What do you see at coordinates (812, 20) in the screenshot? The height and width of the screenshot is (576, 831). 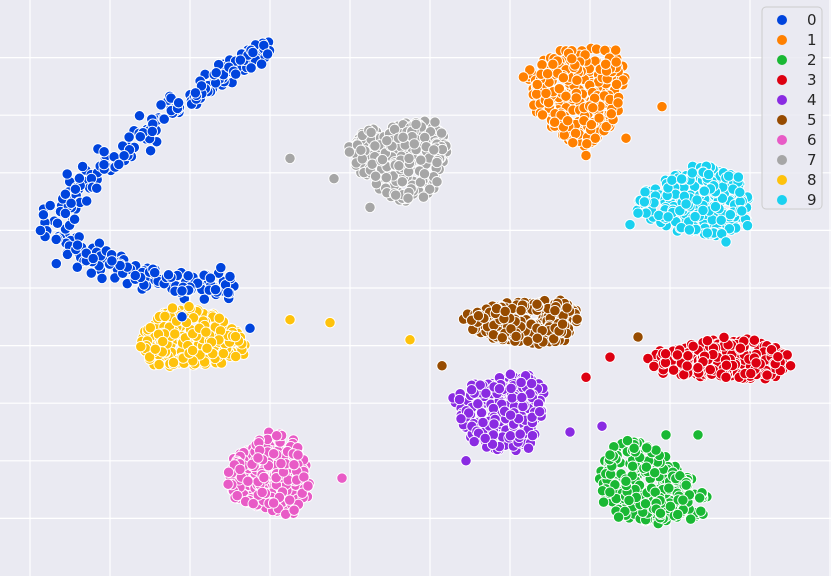 I see `legend-label-0: 0` at bounding box center [812, 20].